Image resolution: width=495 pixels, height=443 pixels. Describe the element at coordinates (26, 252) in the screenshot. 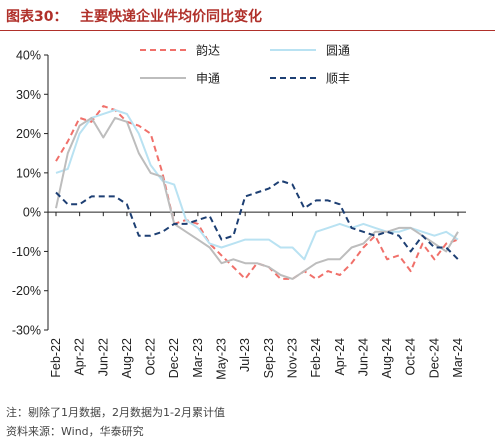

I see `y-tick-label: -10%` at that location.